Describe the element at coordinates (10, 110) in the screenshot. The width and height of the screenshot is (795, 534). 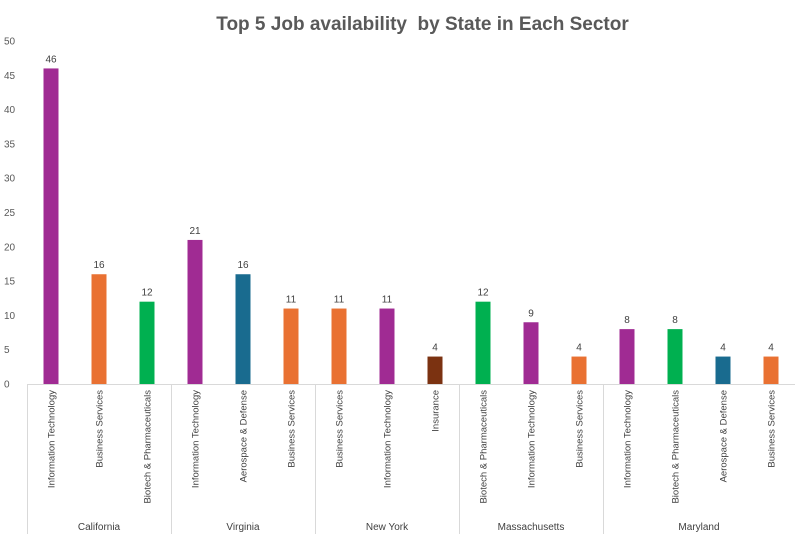
I see `y-tick-label: 40` at that location.